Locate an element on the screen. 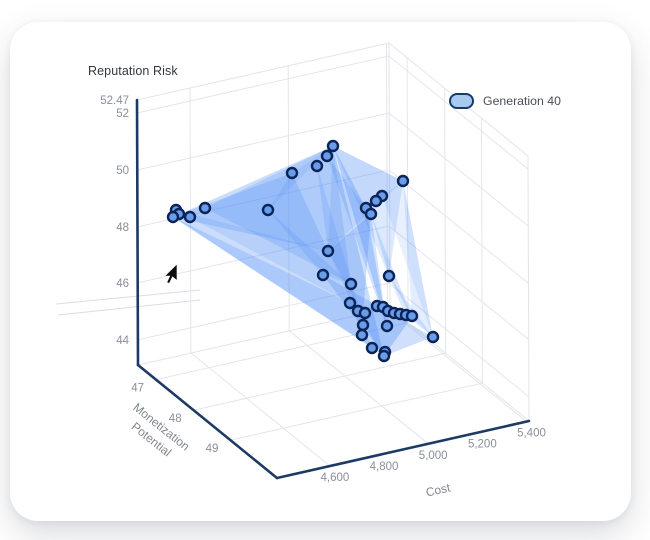  x-tick-label: 5,200 is located at coordinates (482, 445).